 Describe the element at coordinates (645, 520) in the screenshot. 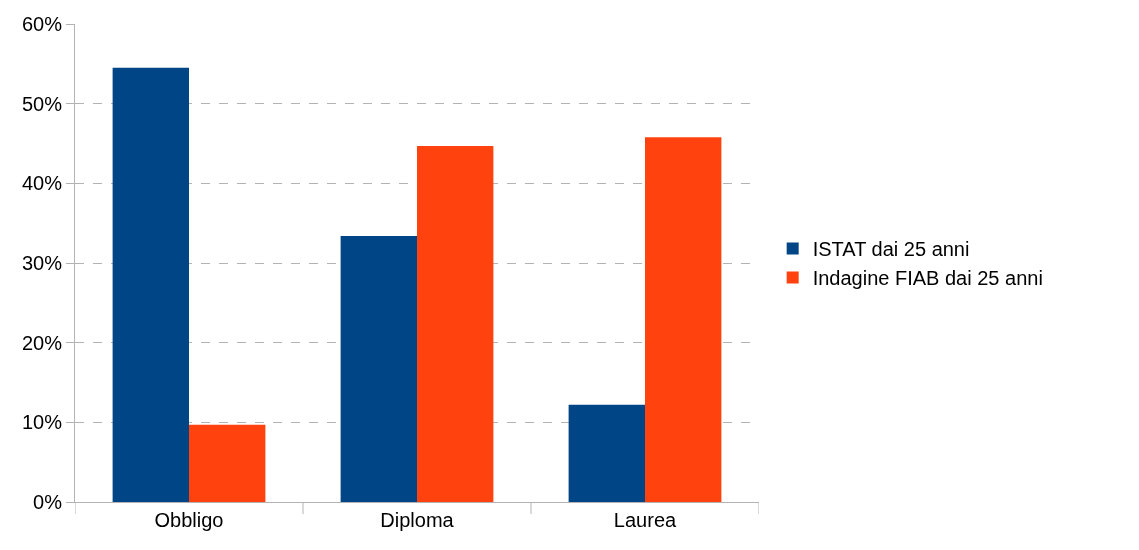

I see `x-tick-label: Laurea` at that location.